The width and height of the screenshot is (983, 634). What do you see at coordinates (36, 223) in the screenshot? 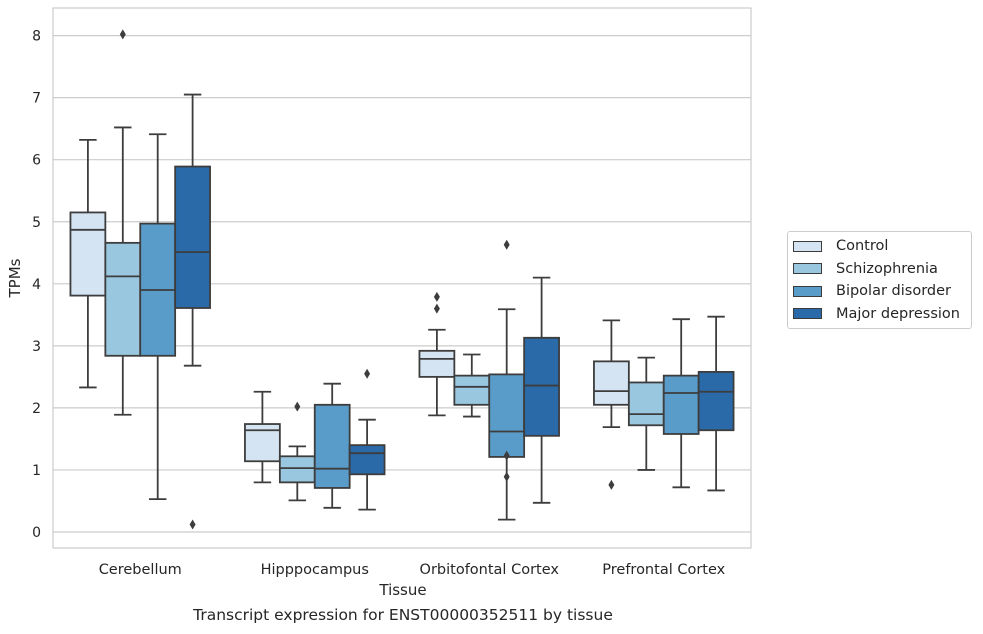
I see `y-tick-label: 5` at bounding box center [36, 223].